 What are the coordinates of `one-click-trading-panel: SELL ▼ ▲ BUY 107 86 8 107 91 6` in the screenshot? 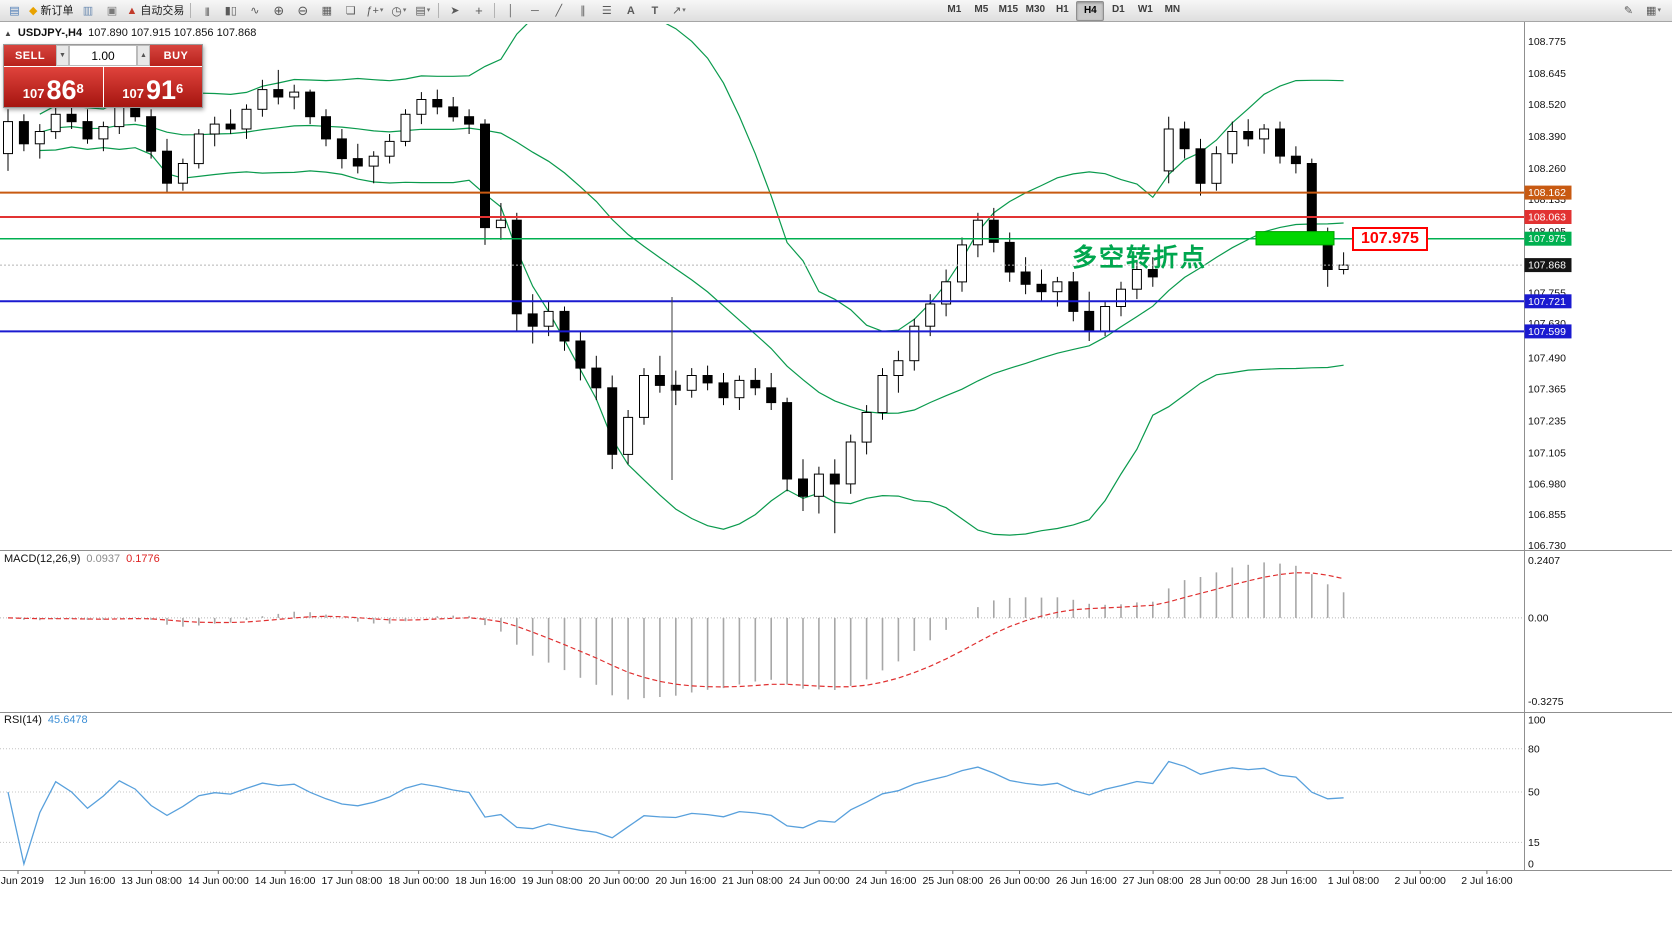 It's located at (103, 76).